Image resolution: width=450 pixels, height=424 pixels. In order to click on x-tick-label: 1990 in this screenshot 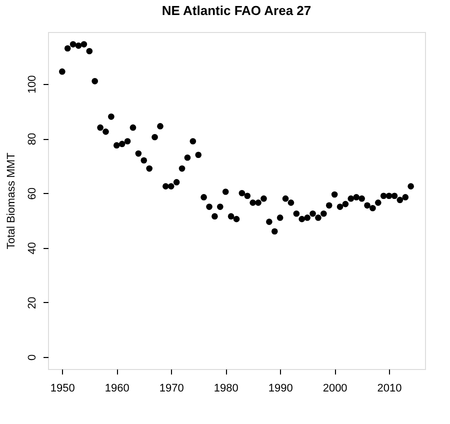, I will do `click(280, 388)`.